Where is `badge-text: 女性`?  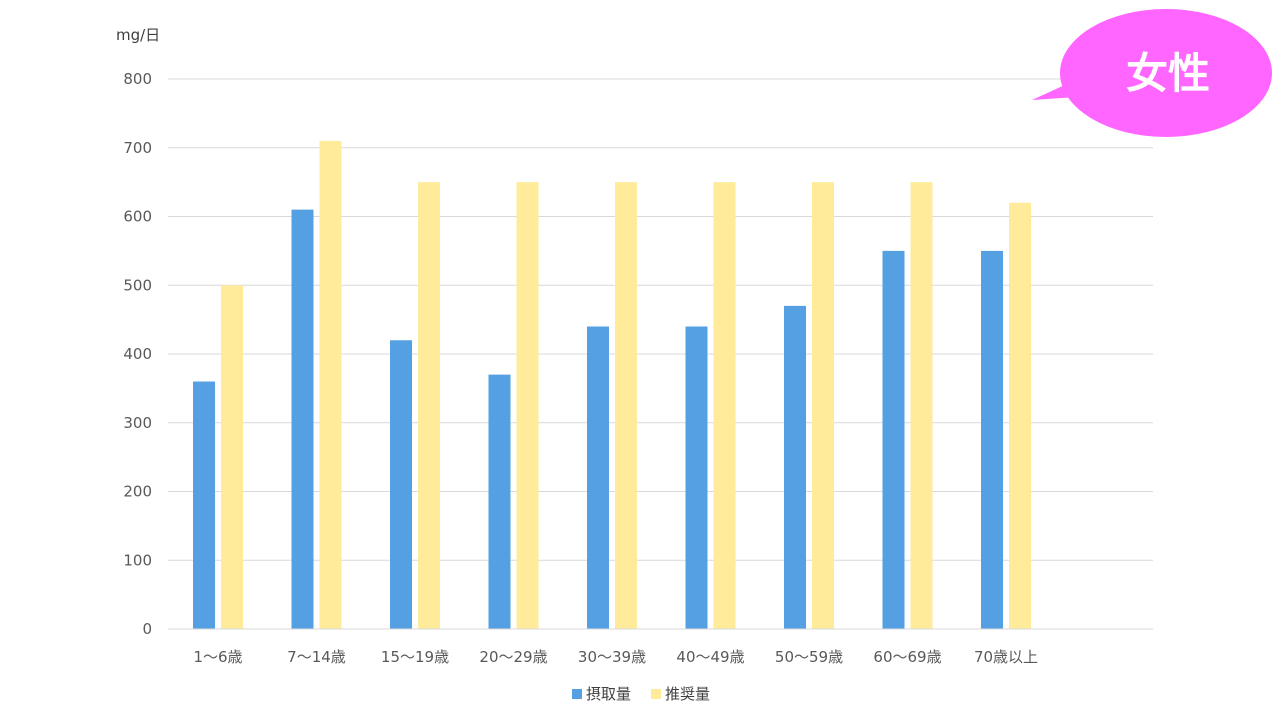
badge-text: 女性 is located at coordinates (1168, 73).